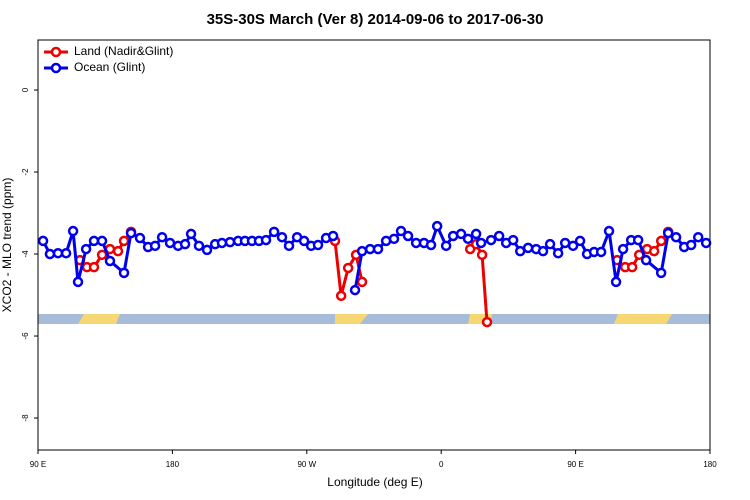 The image size is (750, 500). Describe the element at coordinates (306, 464) in the screenshot. I see `x-tick-label: 90 W` at that location.